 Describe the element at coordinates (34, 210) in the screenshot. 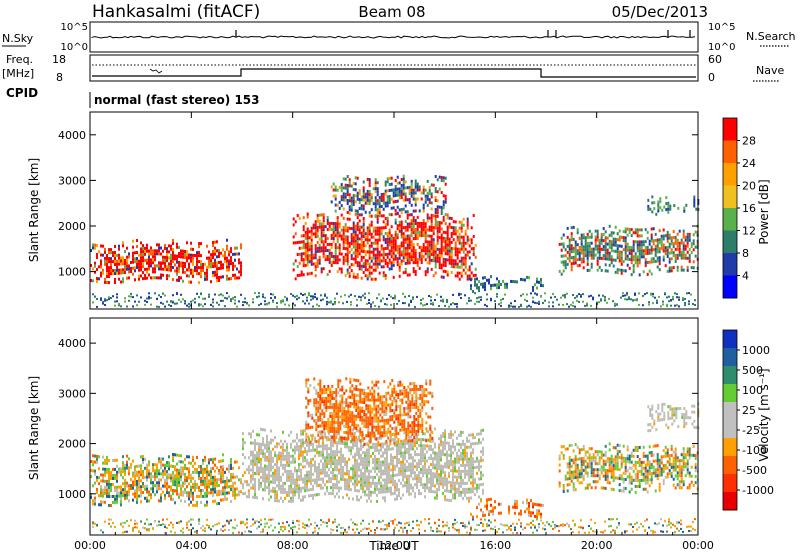

I see `power-ylabel: Slant Range [km]` at that location.